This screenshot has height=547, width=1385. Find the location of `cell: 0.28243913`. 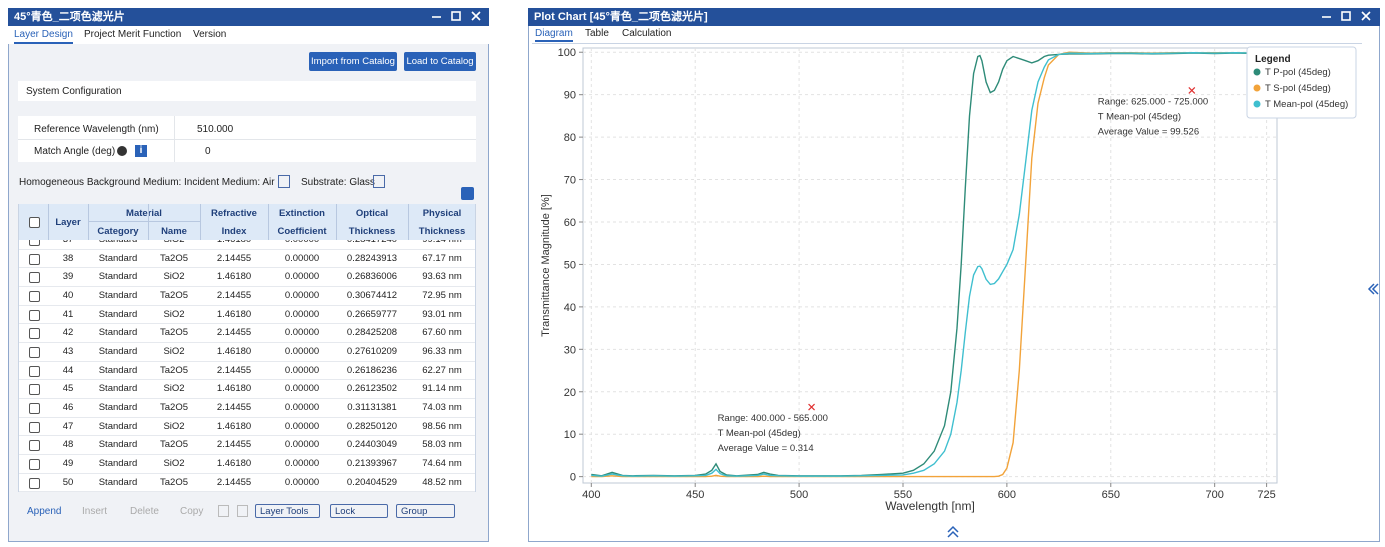

cell: 0.28243913 is located at coordinates (372, 258).